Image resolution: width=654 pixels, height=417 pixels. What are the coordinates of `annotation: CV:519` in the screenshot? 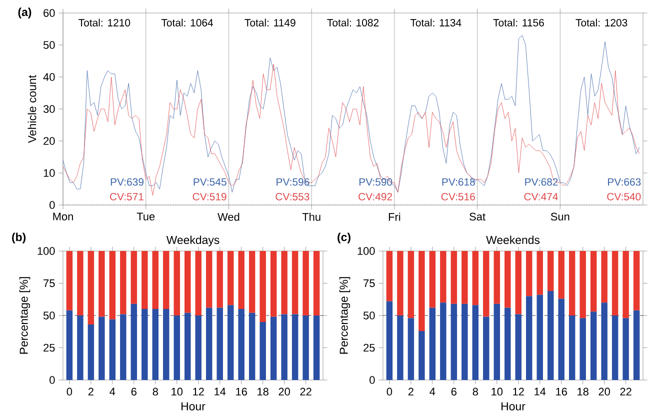 It's located at (209, 196).